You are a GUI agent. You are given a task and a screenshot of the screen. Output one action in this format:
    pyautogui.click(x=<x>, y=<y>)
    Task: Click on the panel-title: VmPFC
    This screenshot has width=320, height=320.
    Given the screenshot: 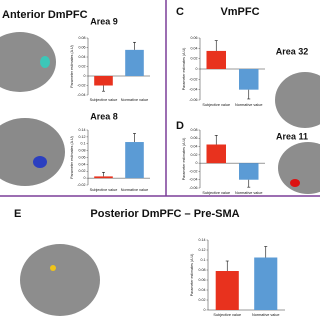 What is the action you would take?
    pyautogui.click(x=239, y=12)
    